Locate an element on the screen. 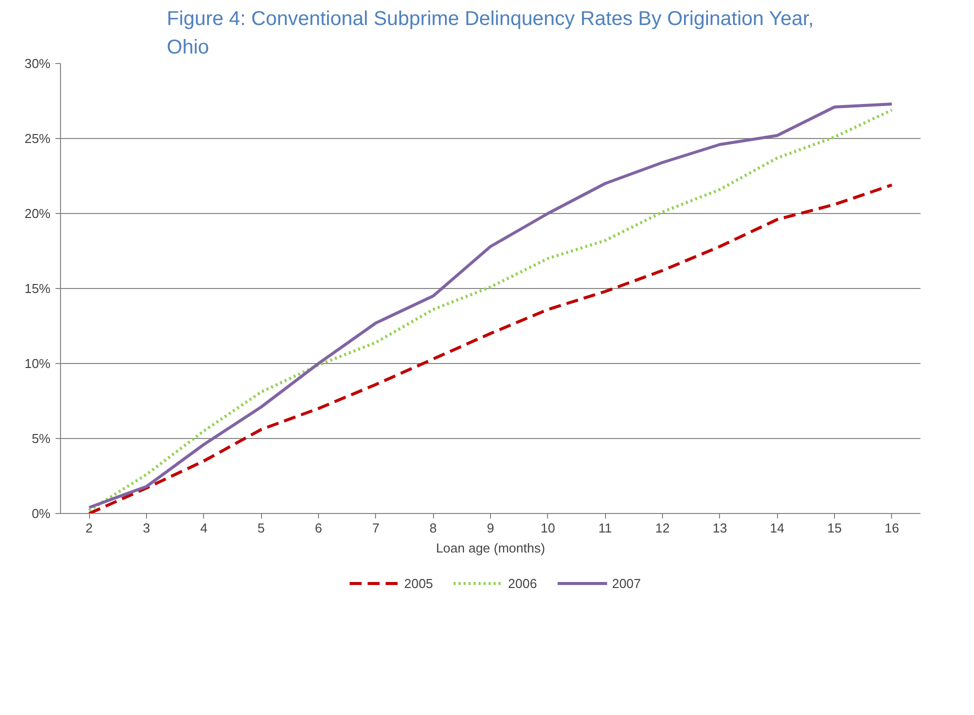 Image resolution: width=974 pixels, height=715 pixels. x-tick-label: 3 is located at coordinates (146, 528).